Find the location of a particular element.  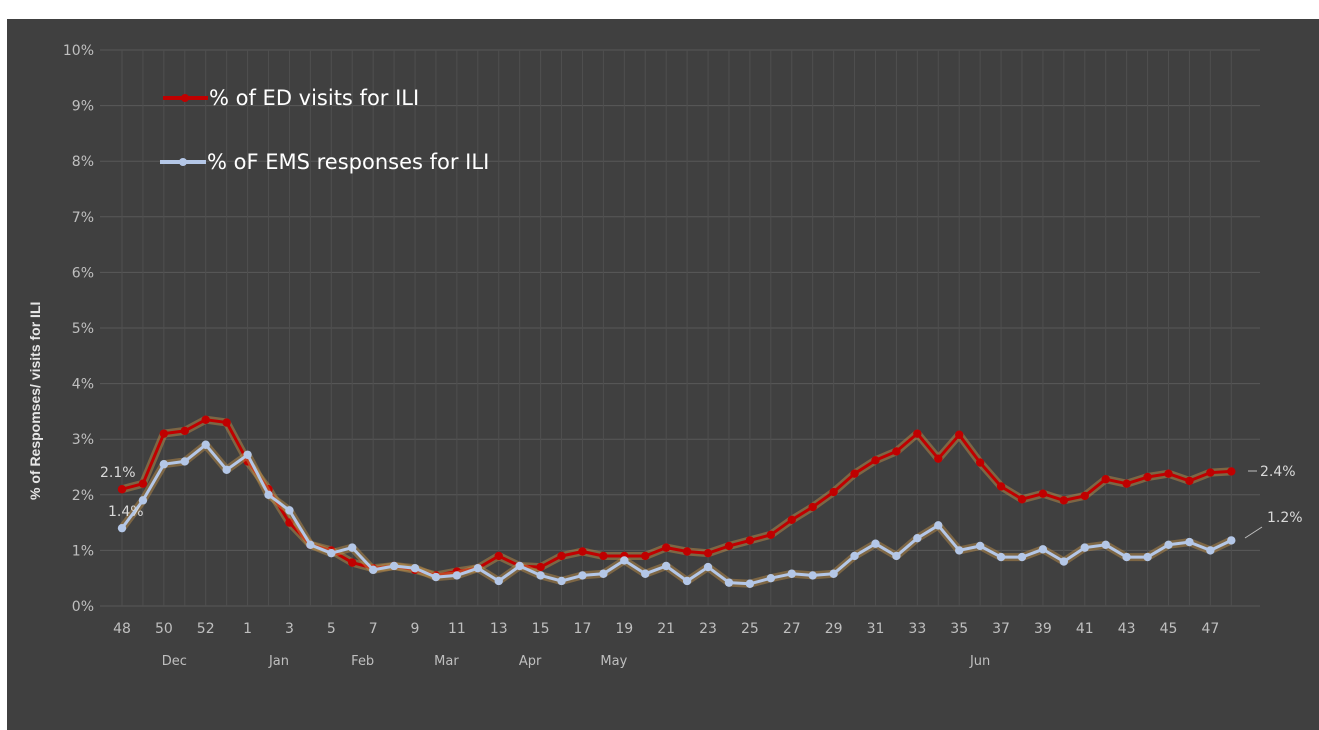

month-label: Mar is located at coordinates (446, 661).